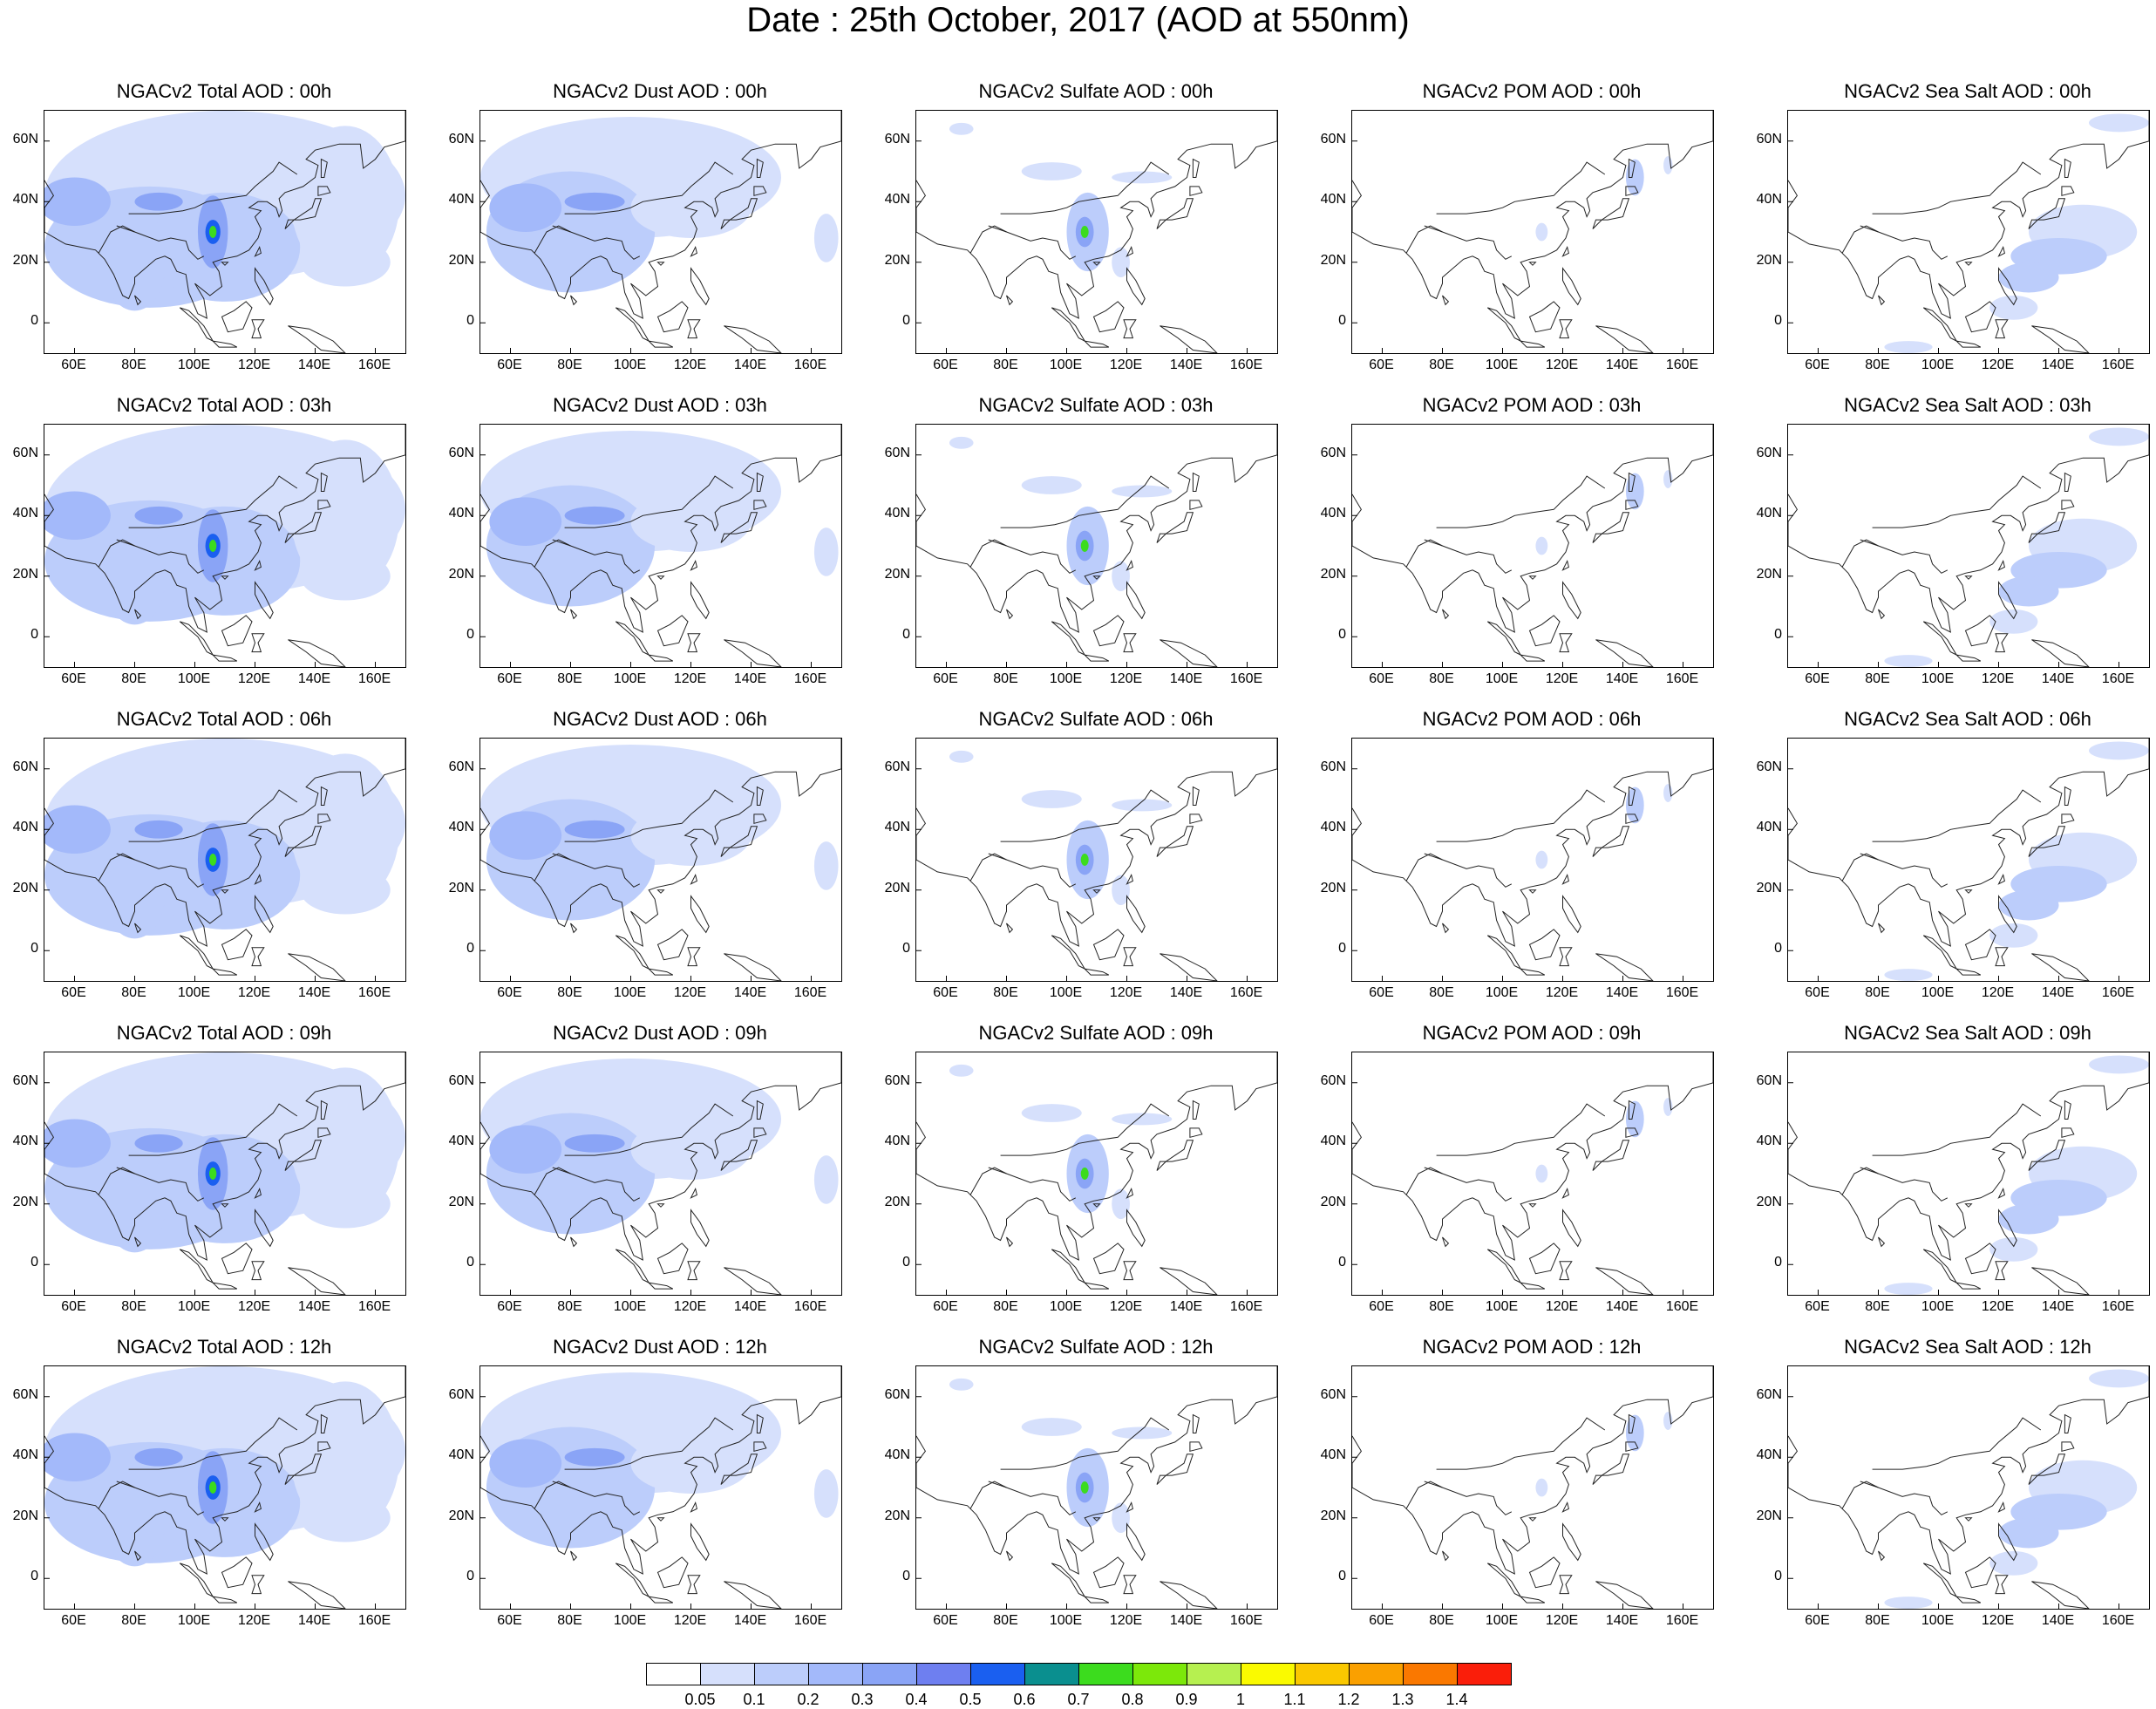  Describe the element at coordinates (660, 91) in the screenshot. I see `panel-title: NGACv2 Dust AOD : 00h` at that location.